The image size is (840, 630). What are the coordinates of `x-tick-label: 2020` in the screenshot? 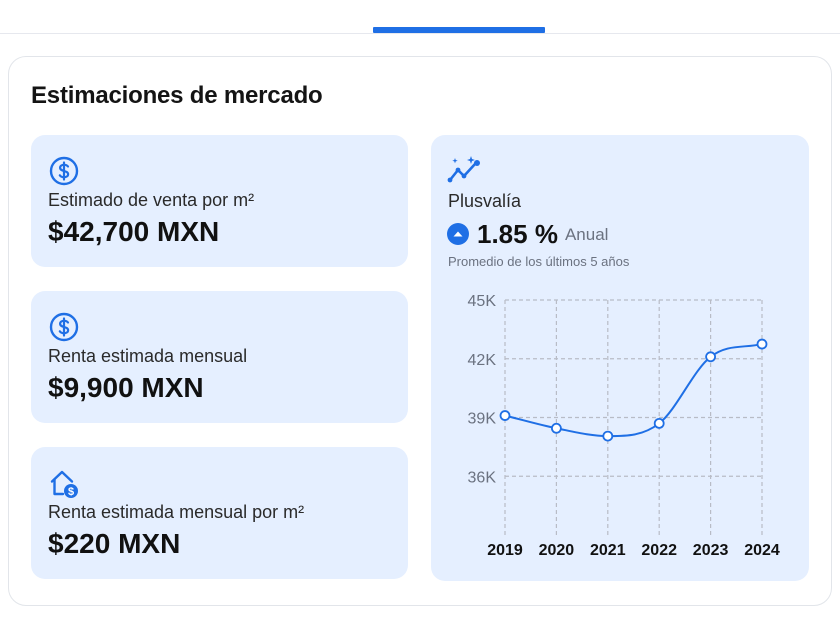 It's located at (557, 550).